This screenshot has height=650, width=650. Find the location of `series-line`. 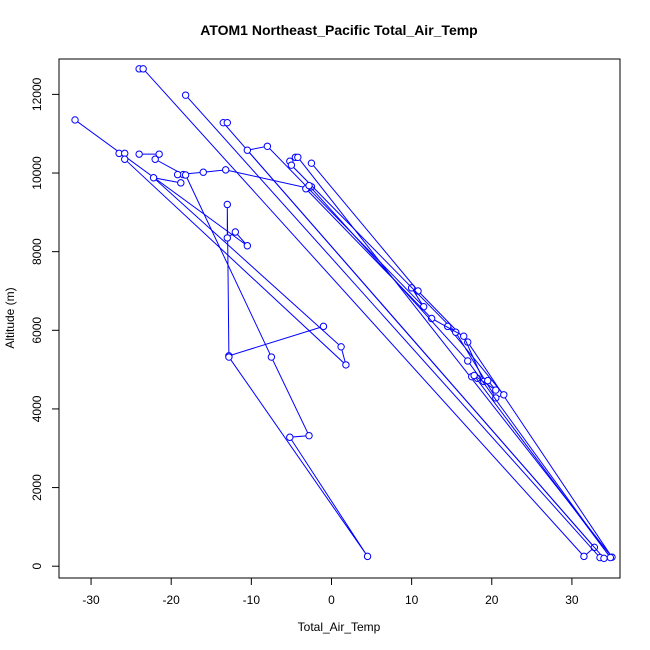

series-line is located at coordinates (199, 238).